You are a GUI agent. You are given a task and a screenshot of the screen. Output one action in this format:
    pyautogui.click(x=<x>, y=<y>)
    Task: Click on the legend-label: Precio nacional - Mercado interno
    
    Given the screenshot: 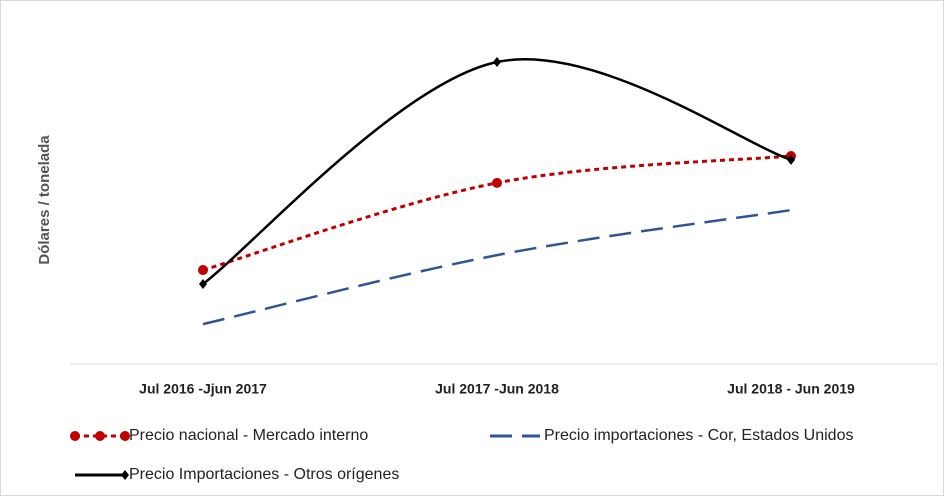 What is the action you would take?
    pyautogui.click(x=248, y=435)
    